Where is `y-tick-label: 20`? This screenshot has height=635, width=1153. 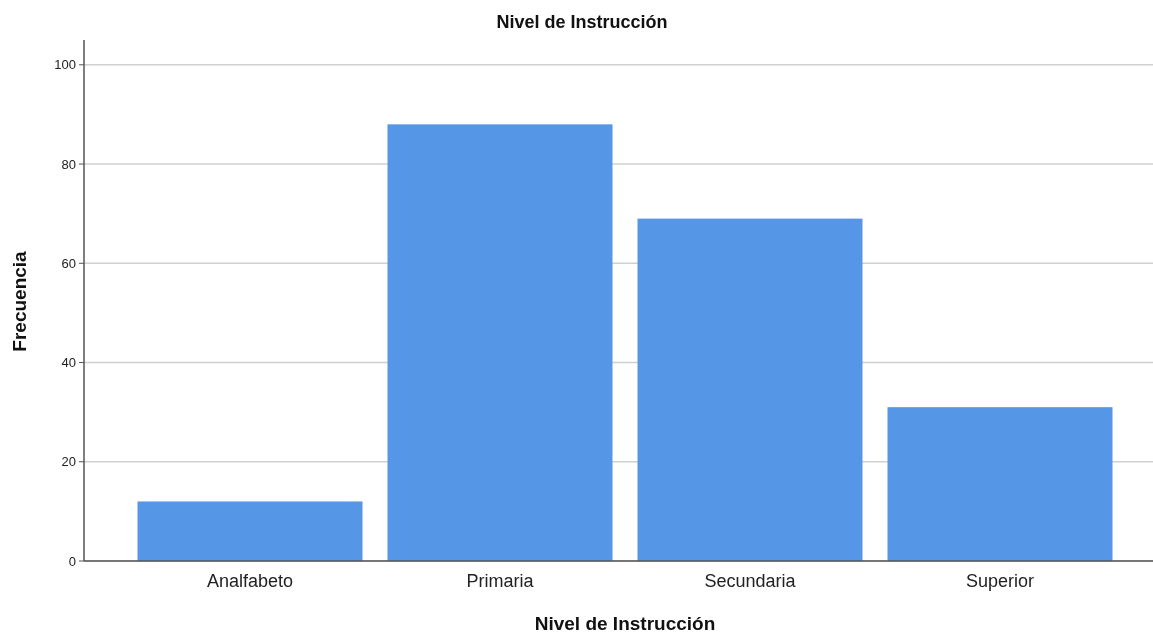 y-tick-label: 20 is located at coordinates (68, 462).